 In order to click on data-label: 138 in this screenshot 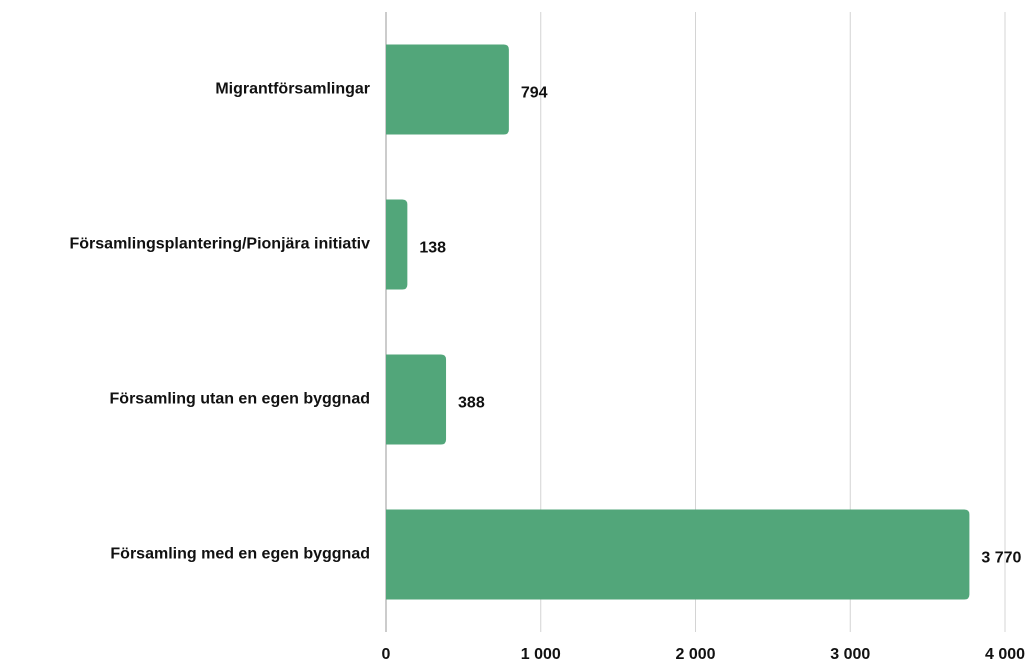, I will do `click(432, 248)`.